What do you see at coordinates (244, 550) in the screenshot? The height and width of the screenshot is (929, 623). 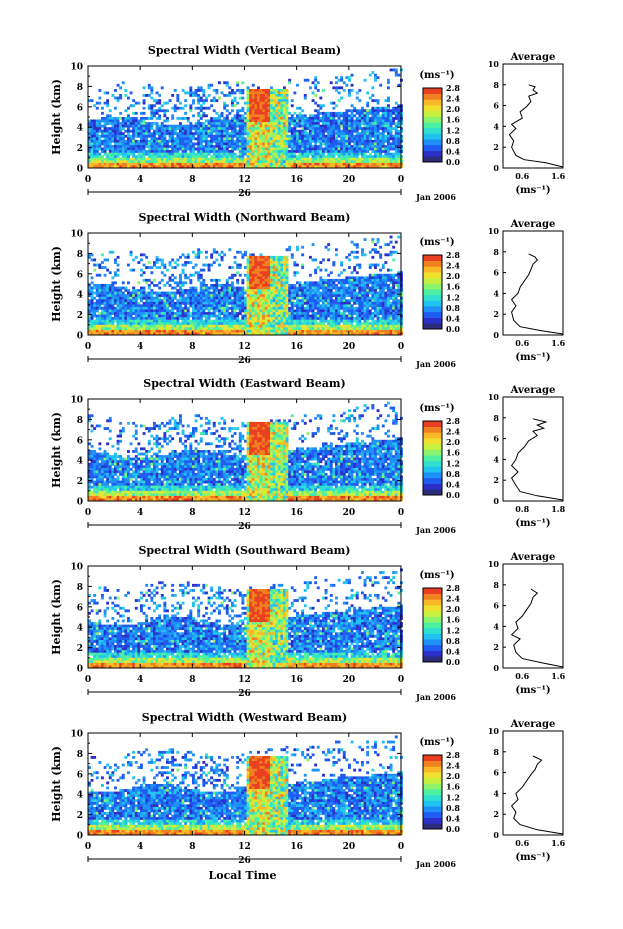 I see `panel-title: Spectral Width (Southward Beam)` at bounding box center [244, 550].